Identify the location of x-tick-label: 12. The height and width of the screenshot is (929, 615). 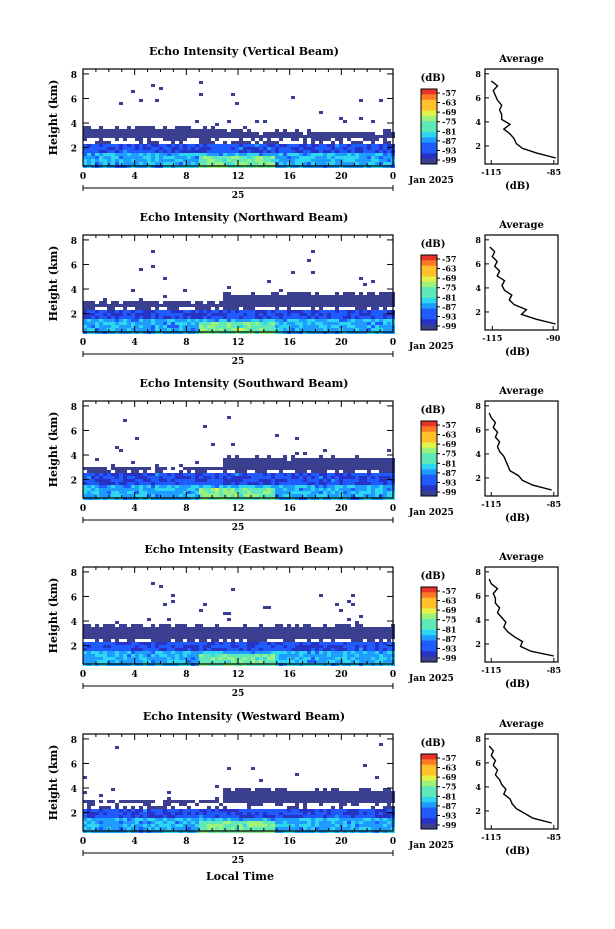
(238, 509).